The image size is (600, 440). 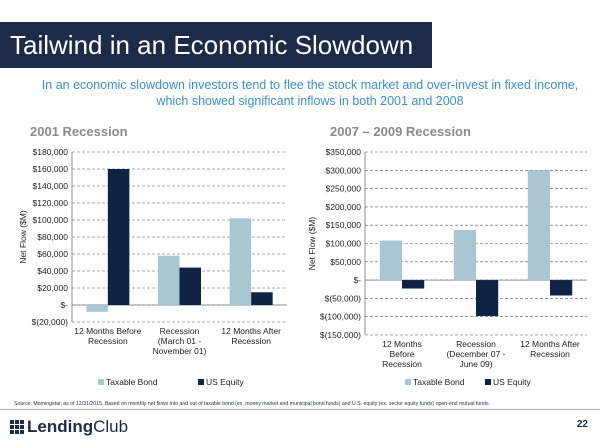 What do you see at coordinates (51, 152) in the screenshot?
I see `y-tick-label: $180,000` at bounding box center [51, 152].